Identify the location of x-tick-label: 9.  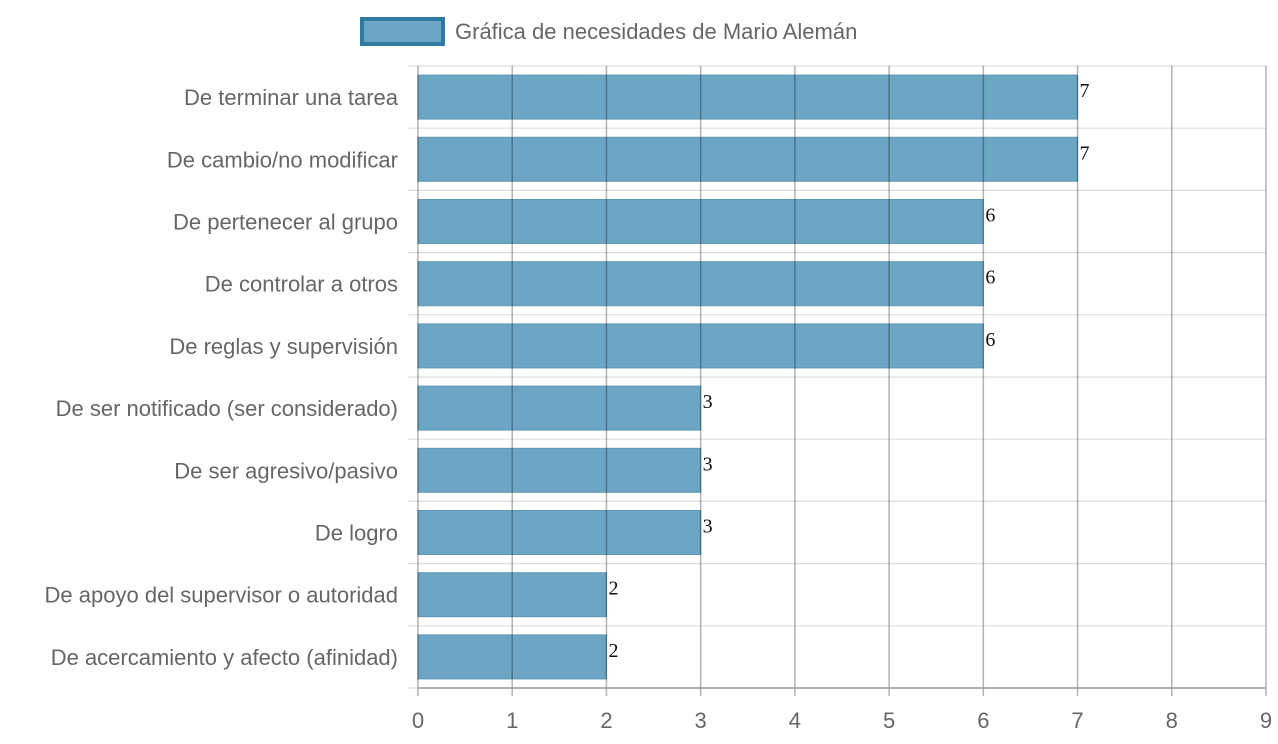
(1266, 720).